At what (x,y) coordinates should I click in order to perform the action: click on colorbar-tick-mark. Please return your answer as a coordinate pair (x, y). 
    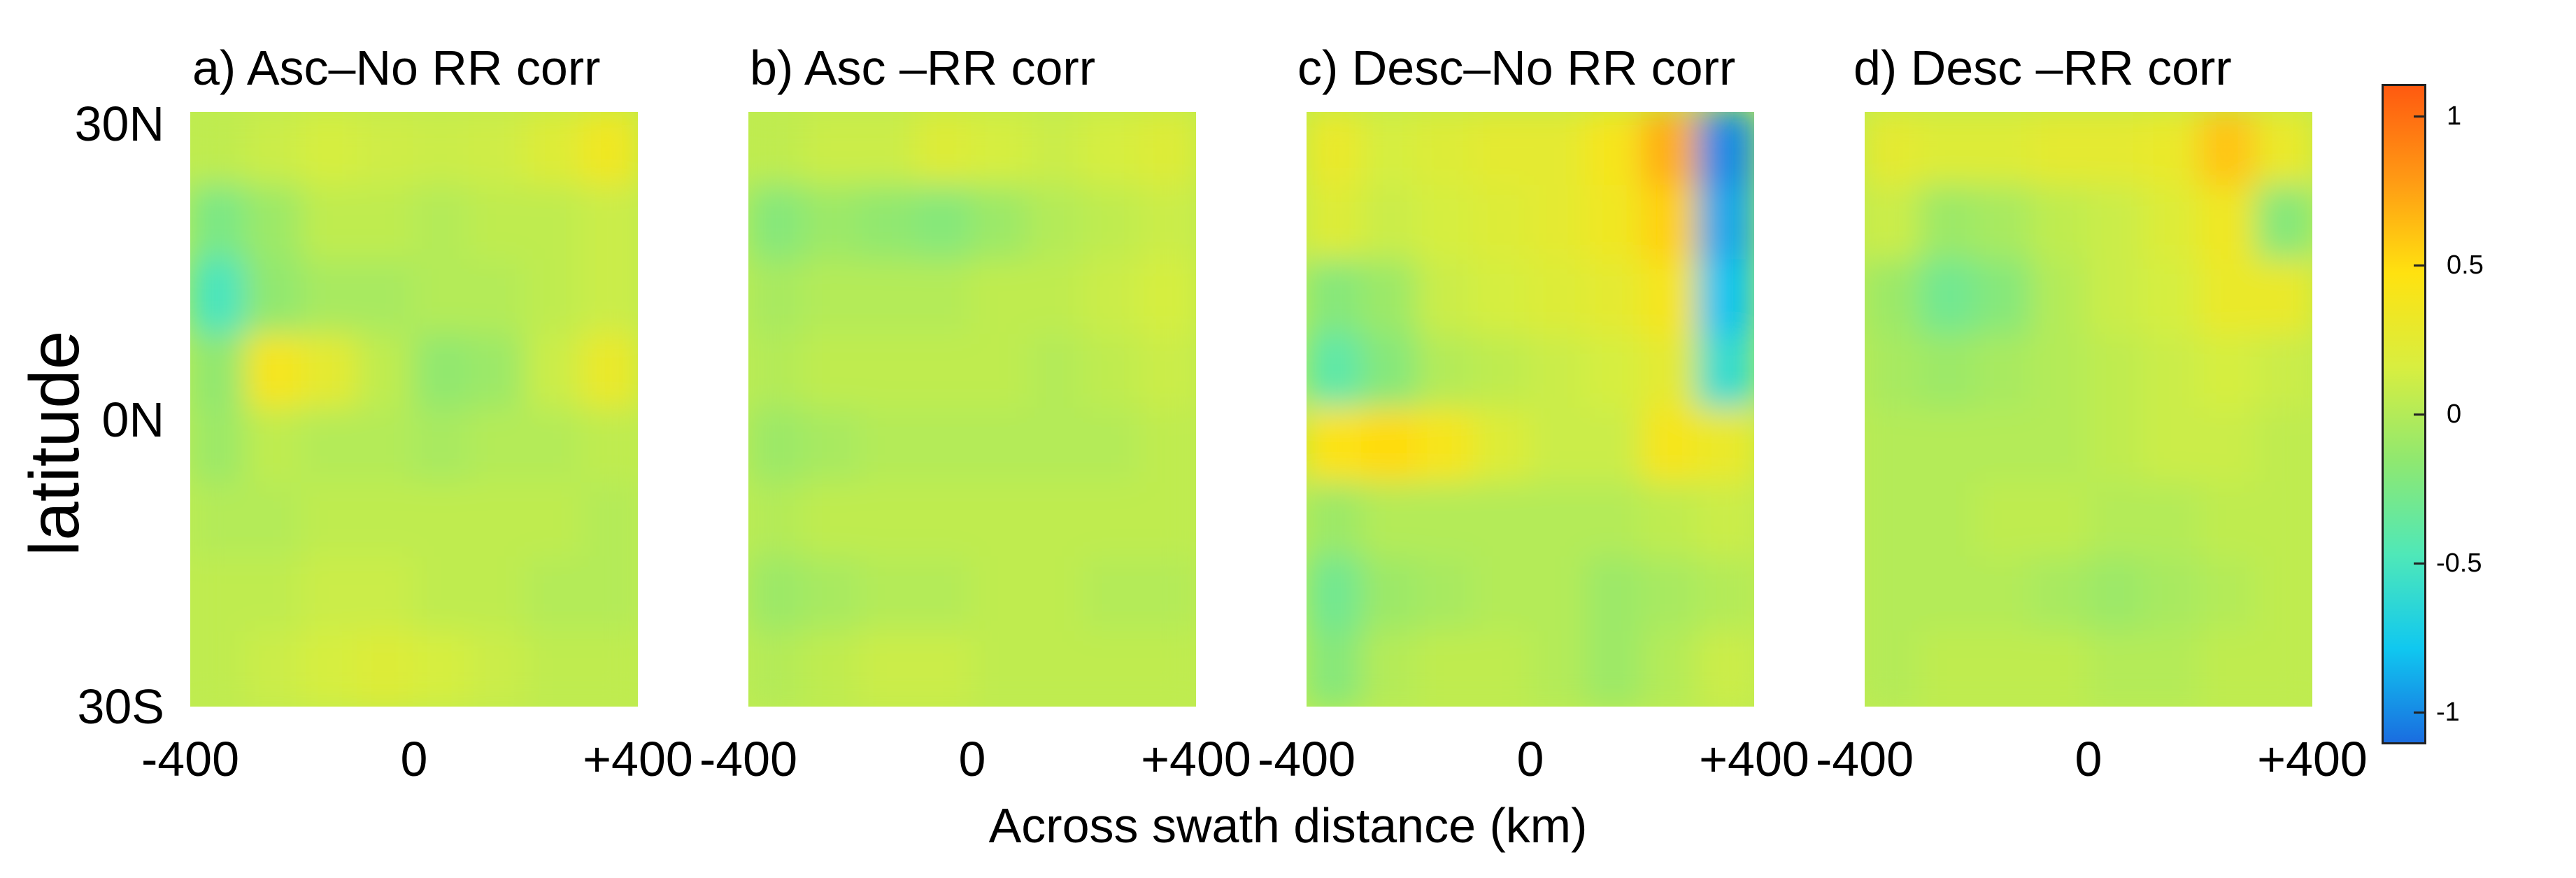
    Looking at the image, I should click on (2419, 265).